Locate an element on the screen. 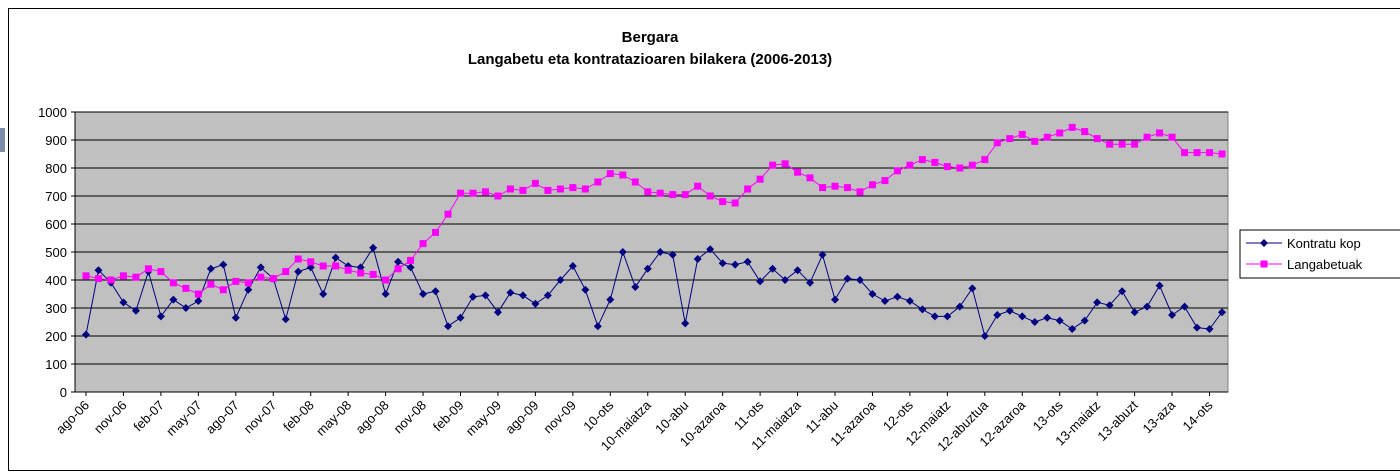 The width and height of the screenshot is (1400, 473). y-tick-label: 800 is located at coordinates (56, 168).